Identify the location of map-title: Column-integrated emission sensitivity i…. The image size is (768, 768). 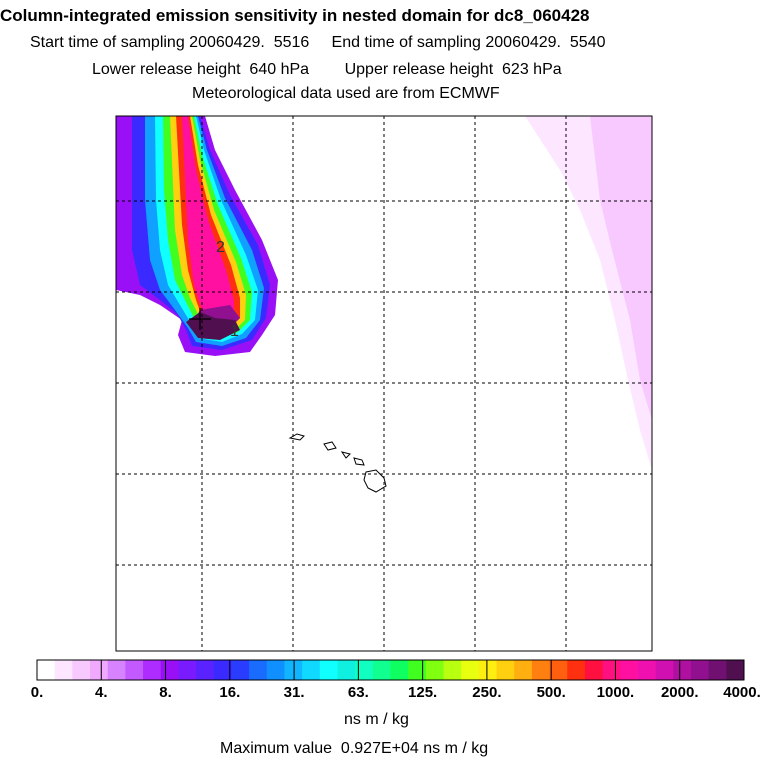
(295, 15).